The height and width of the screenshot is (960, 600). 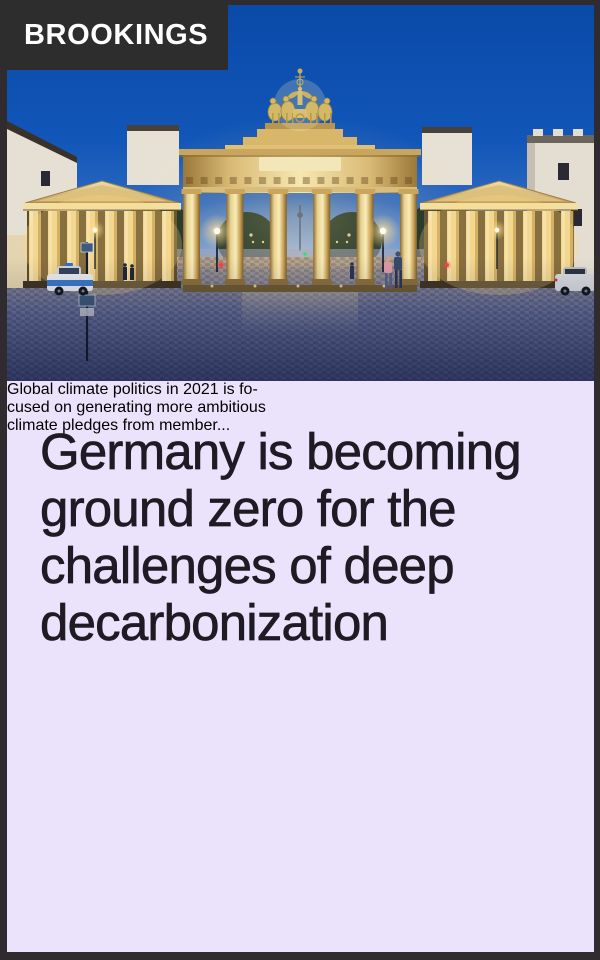 I want to click on excerpt-line: Global climate politics in 2021 is fo-, so click(x=132, y=389).